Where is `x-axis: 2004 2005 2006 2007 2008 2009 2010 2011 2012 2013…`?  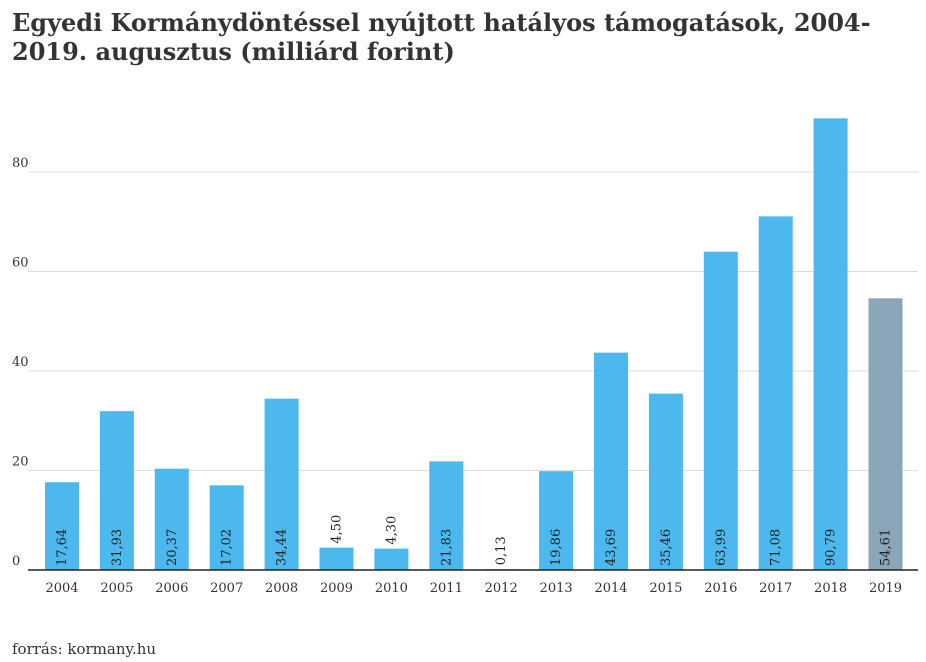
x-axis: 2004 2005 2006 2007 2008 2009 2010 2011 2012 2013… is located at coordinates (473, 588).